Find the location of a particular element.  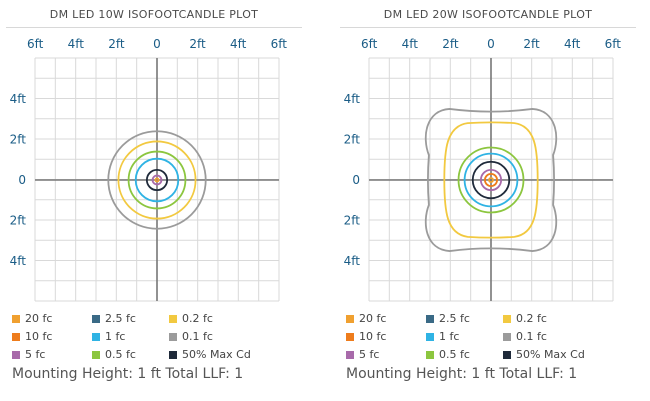

chart-title: DM LED 10W ISOFOOTCANDLE PLOT is located at coordinates (154, 14).